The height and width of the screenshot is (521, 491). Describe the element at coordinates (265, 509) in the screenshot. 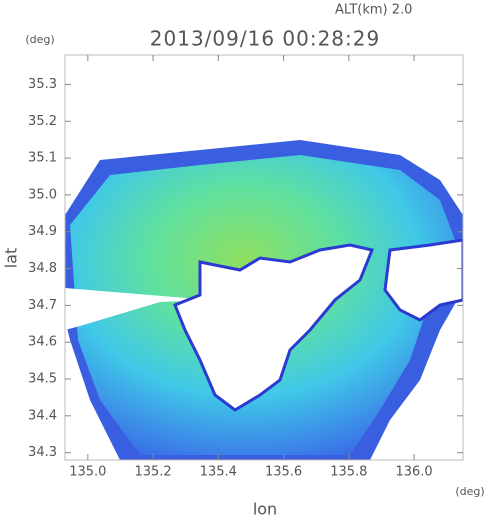

I see `x-axis-label: lon` at that location.